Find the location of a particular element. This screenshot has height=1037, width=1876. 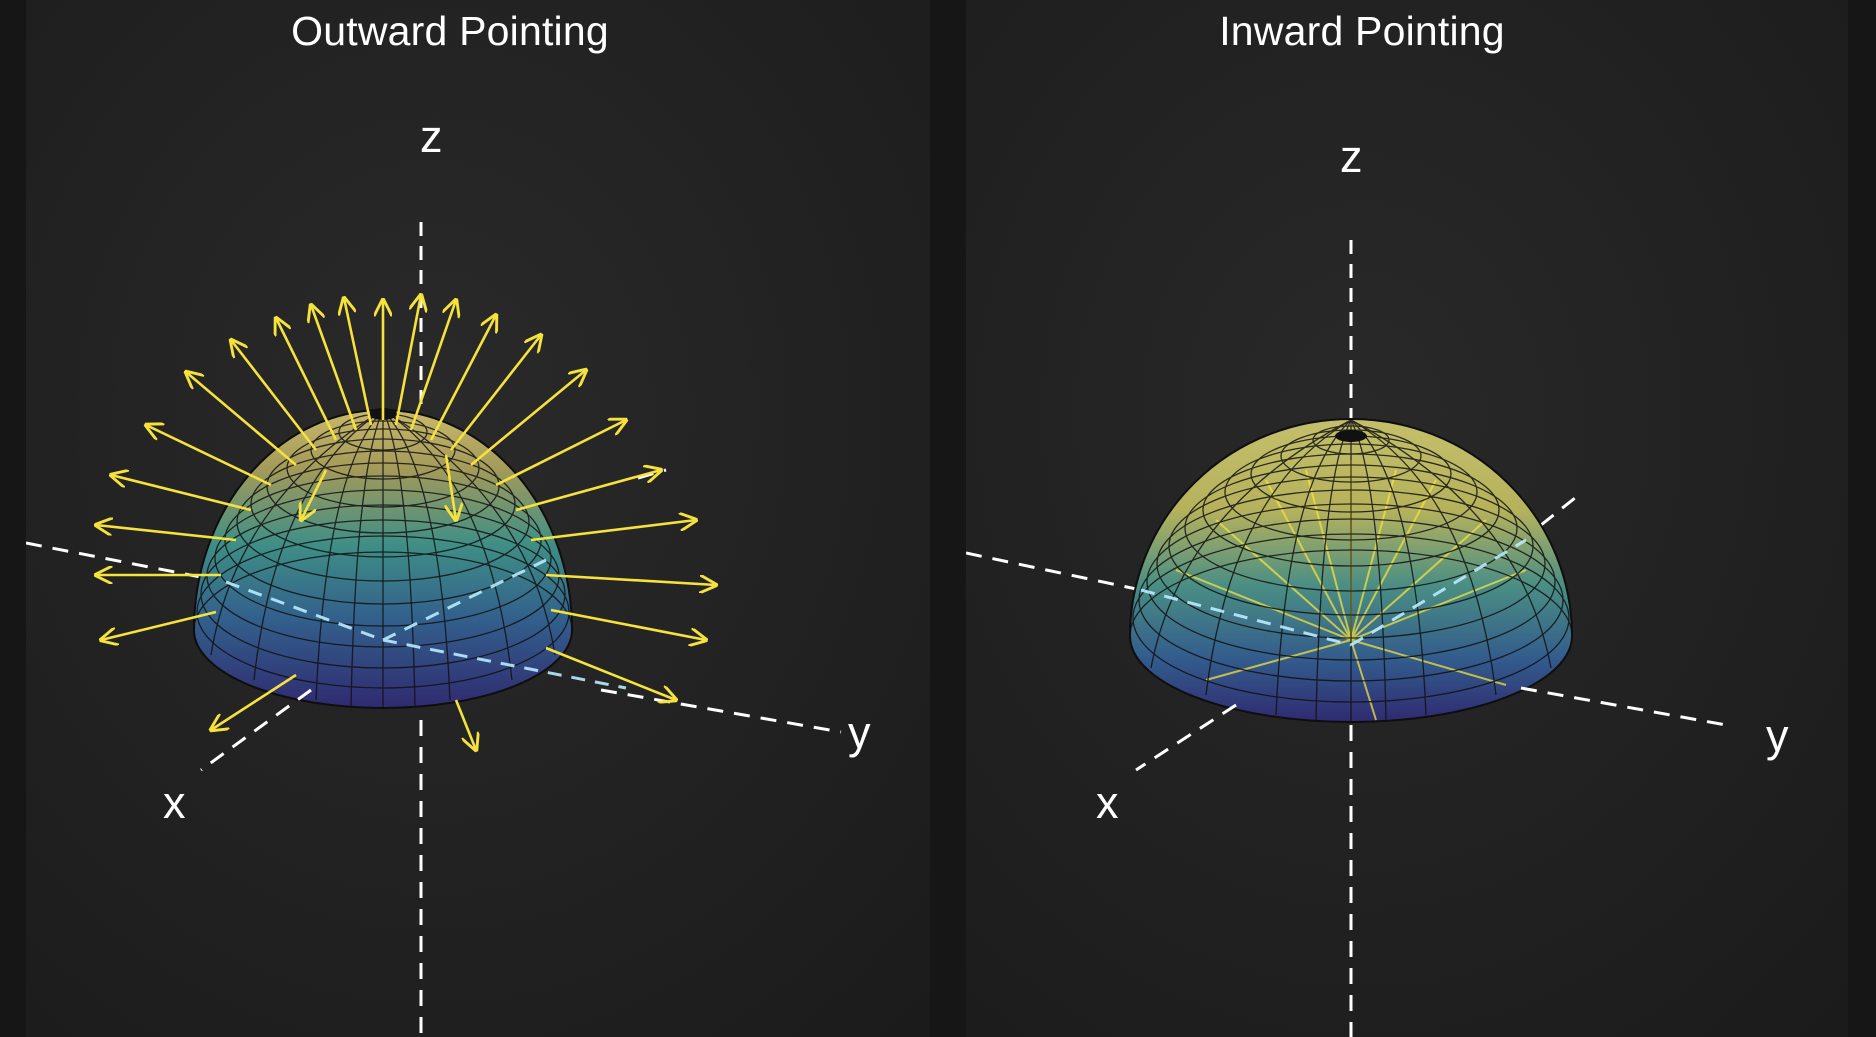

center-divider is located at coordinates (948, 518).